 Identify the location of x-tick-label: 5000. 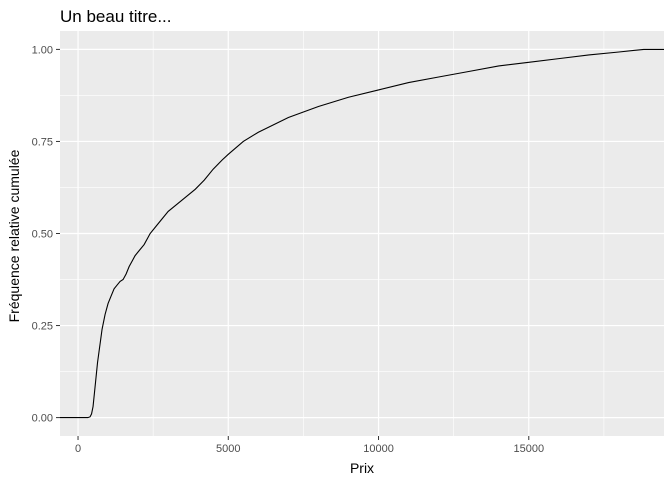
(228, 449).